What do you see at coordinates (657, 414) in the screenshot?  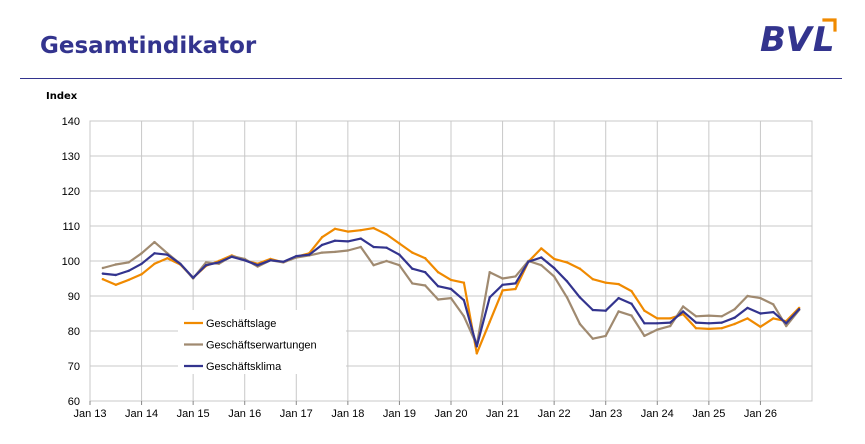 I see `x-tick-label: Jan 24` at bounding box center [657, 414].